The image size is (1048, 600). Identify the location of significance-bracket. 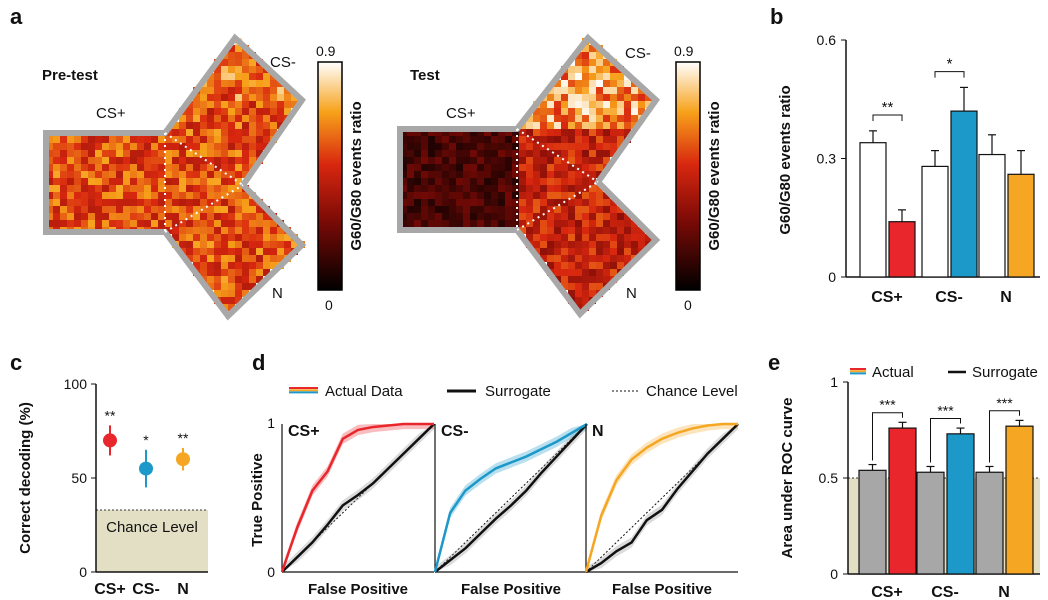
(1004, 436).